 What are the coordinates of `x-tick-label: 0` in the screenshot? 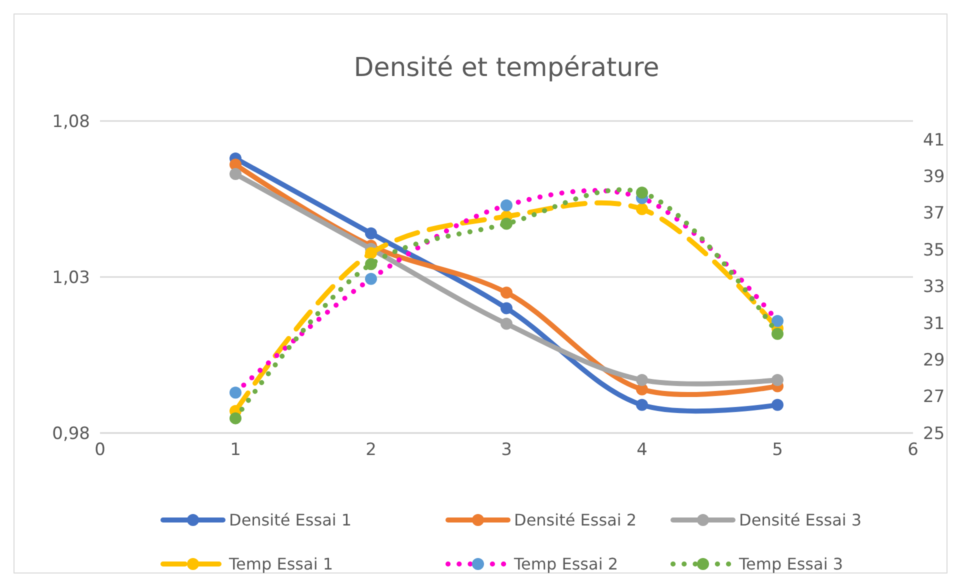 It's located at (100, 450).